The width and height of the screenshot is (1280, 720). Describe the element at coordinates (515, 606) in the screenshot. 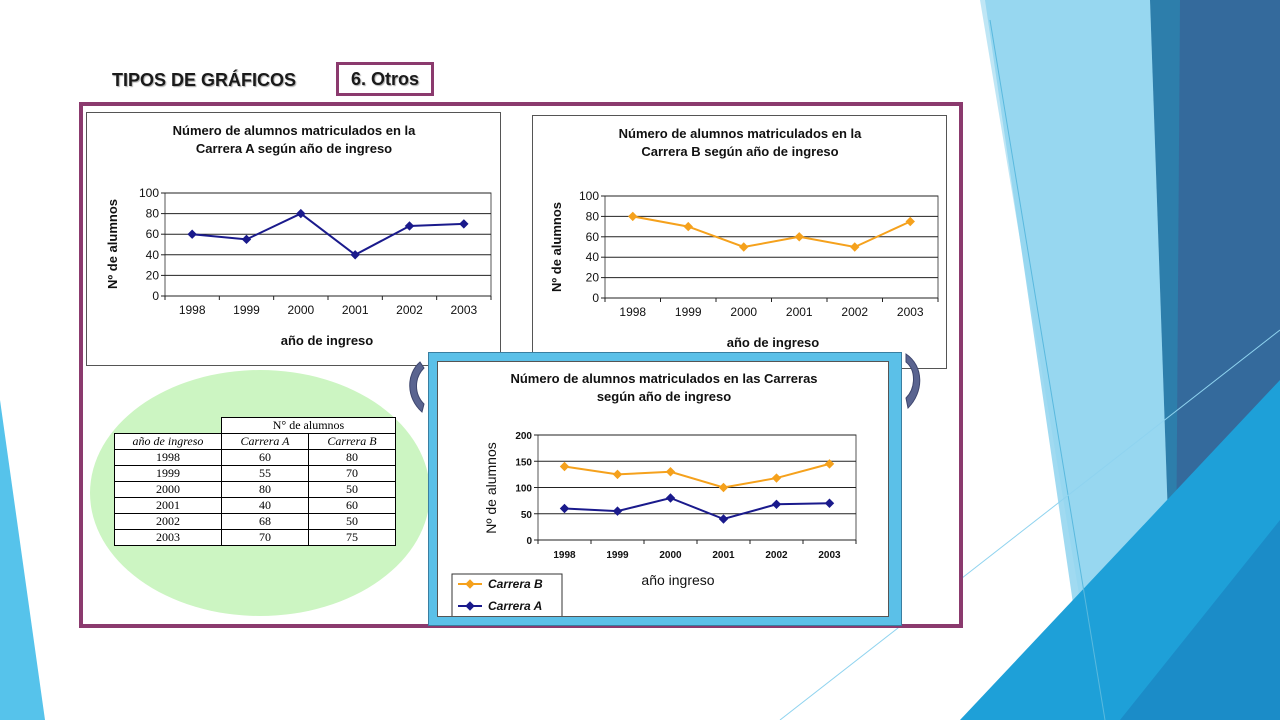

I see `legend-label: Carrera A` at that location.